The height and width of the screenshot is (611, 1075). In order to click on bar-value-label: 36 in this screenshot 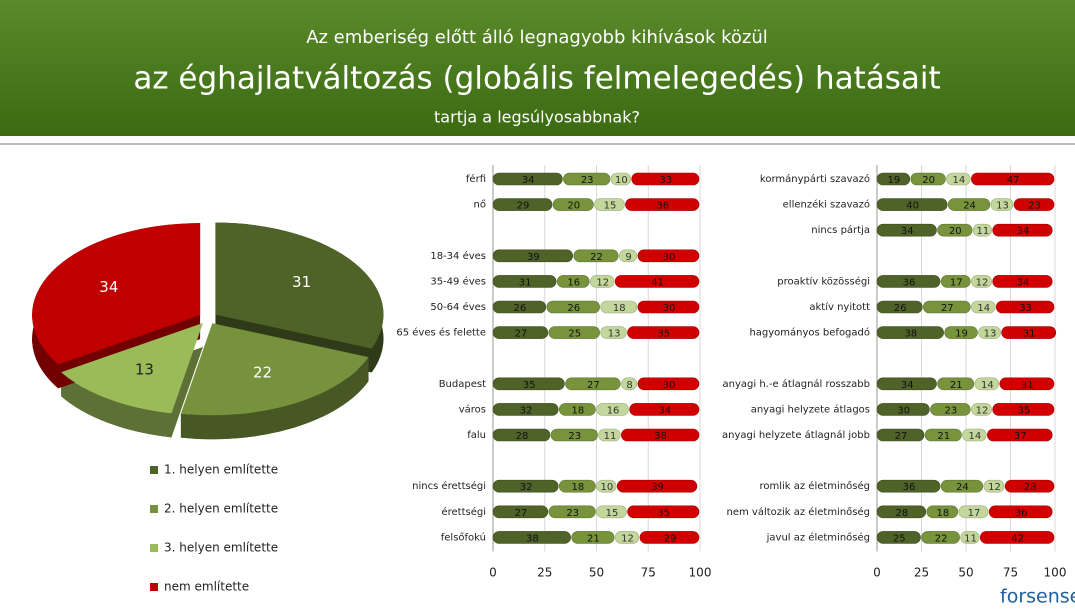, I will do `click(909, 282)`.